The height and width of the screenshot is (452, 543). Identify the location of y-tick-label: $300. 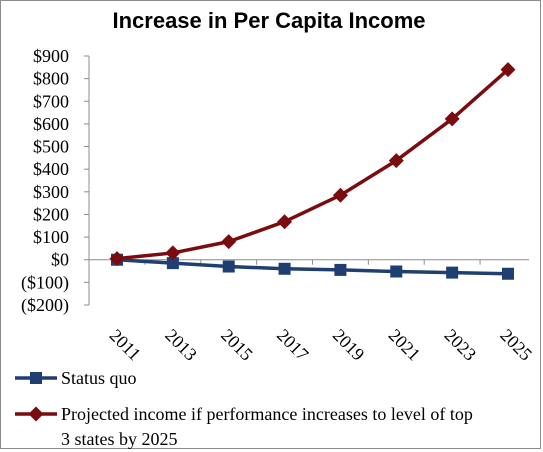
(51, 192).